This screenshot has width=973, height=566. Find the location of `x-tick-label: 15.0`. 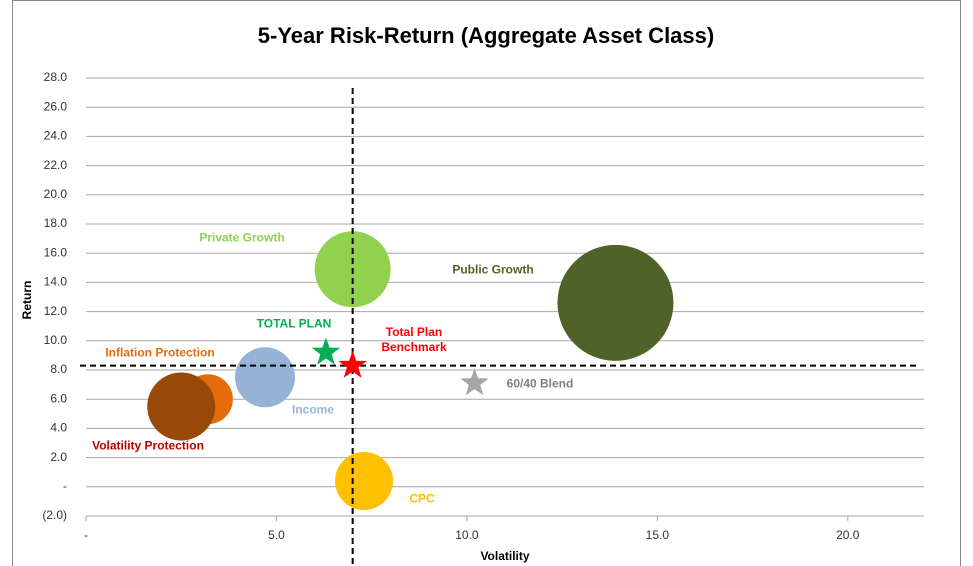

x-tick-label: 15.0 is located at coordinates (658, 535).